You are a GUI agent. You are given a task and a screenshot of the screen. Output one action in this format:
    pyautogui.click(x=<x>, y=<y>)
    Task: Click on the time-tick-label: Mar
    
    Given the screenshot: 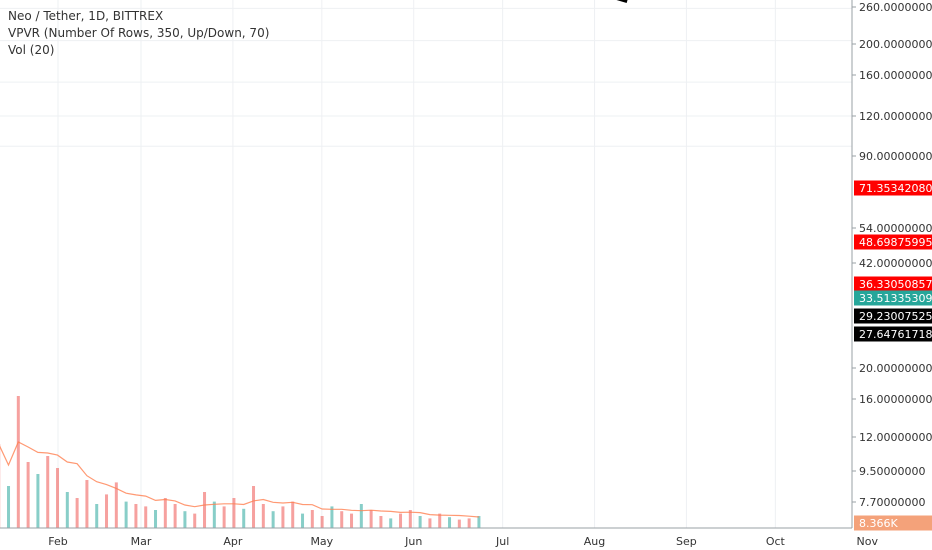 What is the action you would take?
    pyautogui.click(x=141, y=541)
    